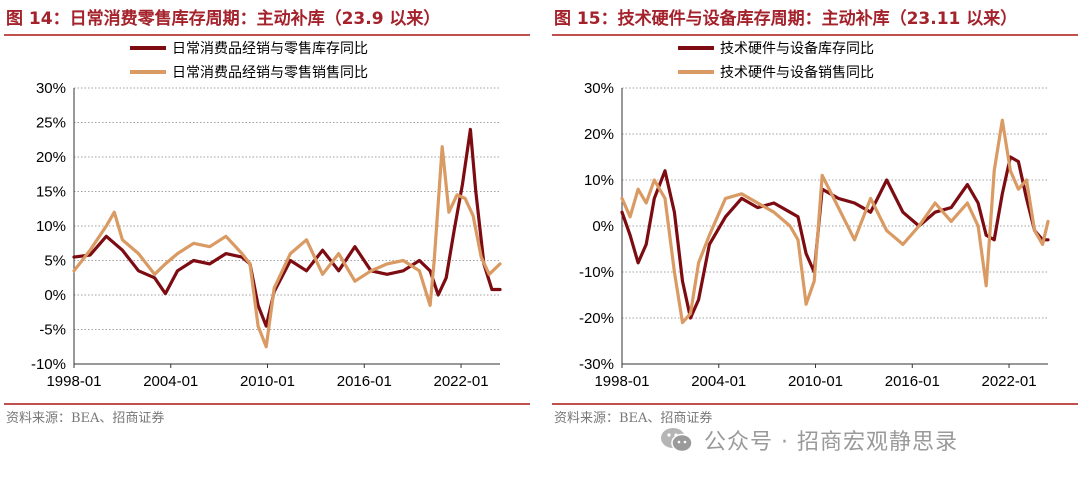  I want to click on watermark: 公众号 · 招商宏观静思录, so click(809, 440).